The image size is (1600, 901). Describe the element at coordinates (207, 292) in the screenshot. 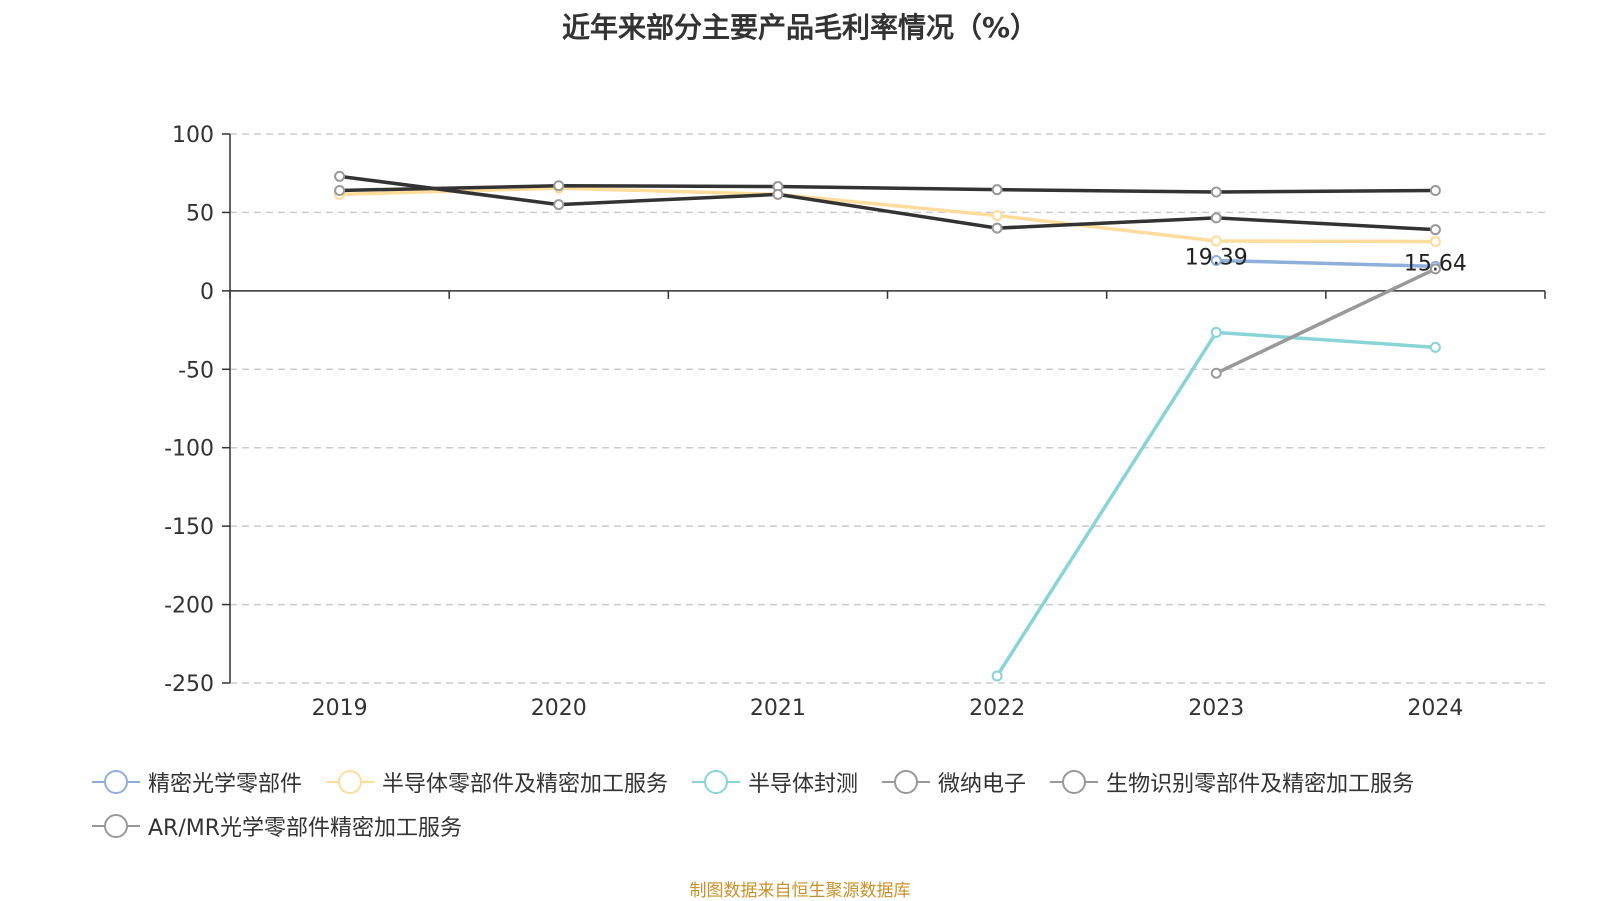

I see `y-tick-label: 0` at that location.